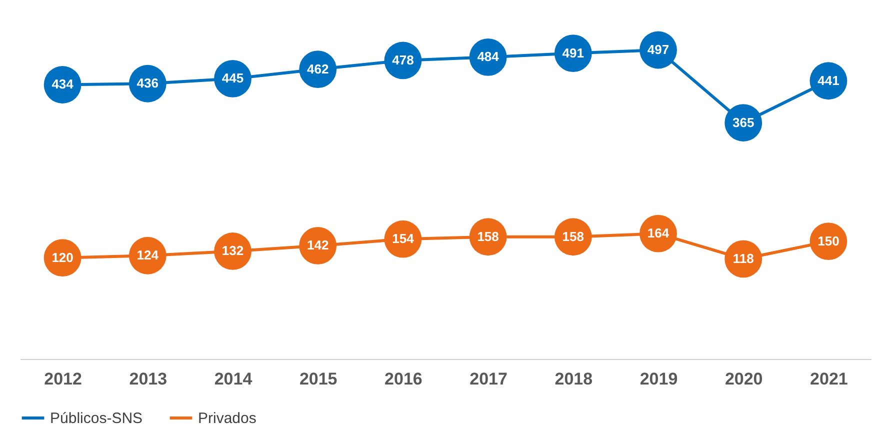  What do you see at coordinates (147, 83) in the screenshot?
I see `data-label: 436` at bounding box center [147, 83].